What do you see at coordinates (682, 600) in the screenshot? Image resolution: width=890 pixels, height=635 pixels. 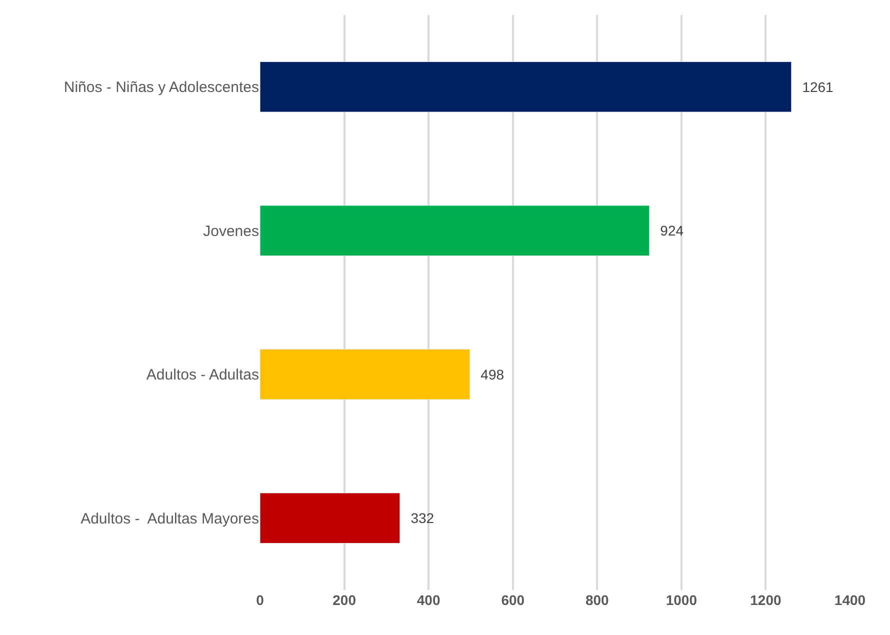 I see `x-tick-label: 1000` at bounding box center [682, 600].